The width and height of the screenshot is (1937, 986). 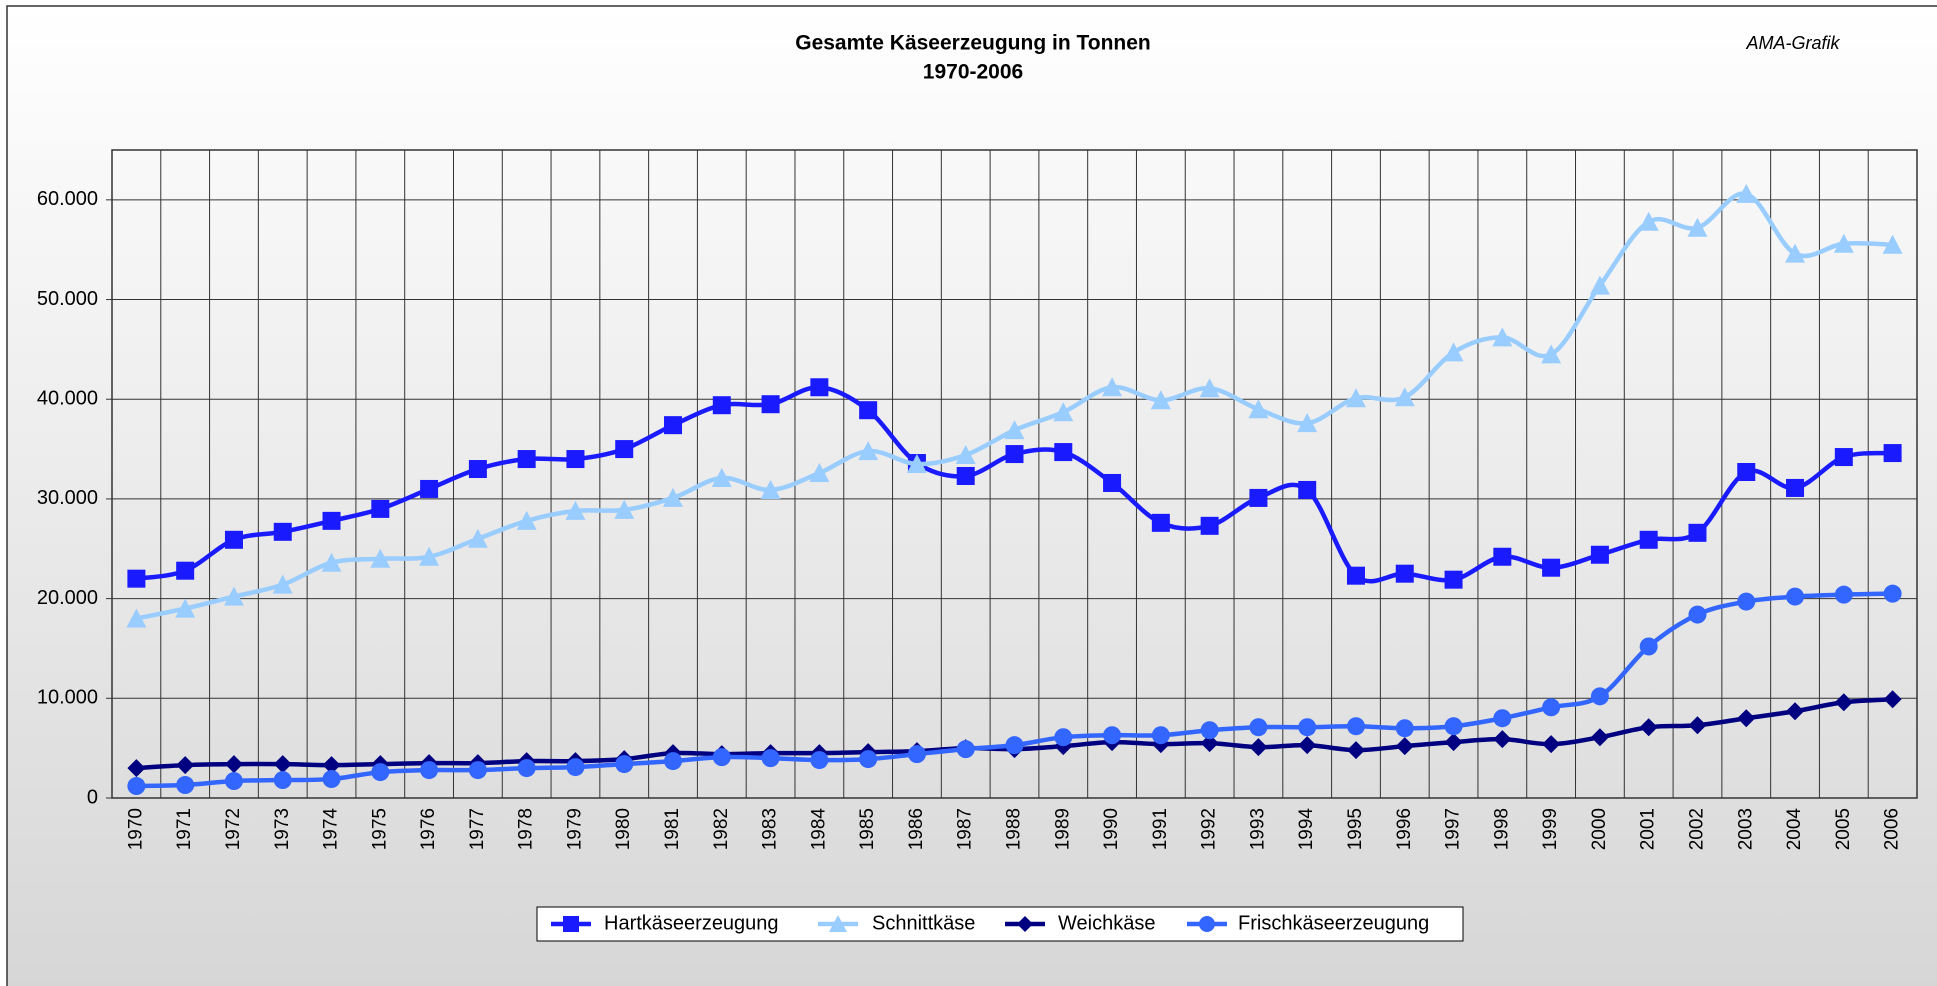 I want to click on legend-label: Schnittkäse, so click(x=923, y=923).